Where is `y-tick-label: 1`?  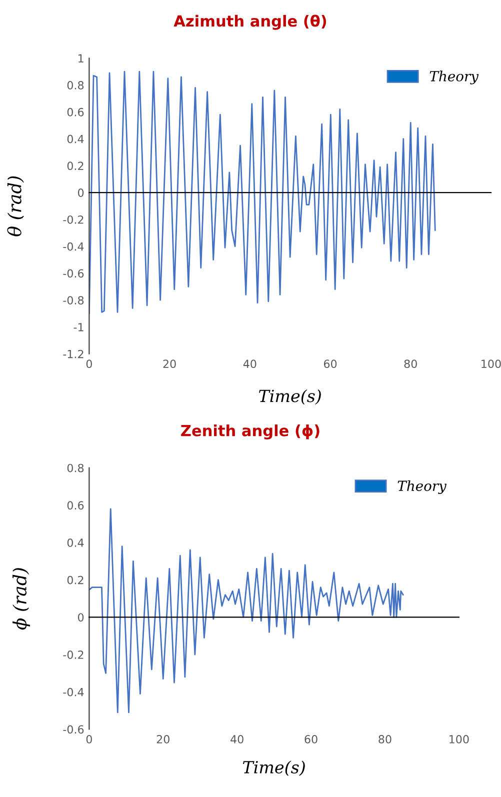
y-tick-label: 1 is located at coordinates (81, 58).